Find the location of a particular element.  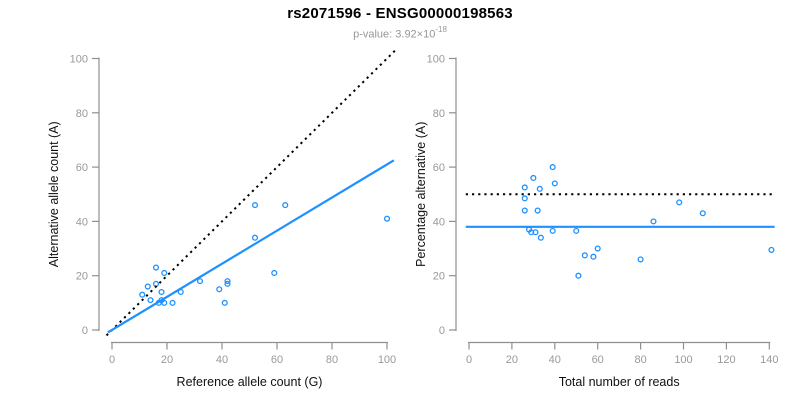

chart-title: rs2071596 - ENSG00000198563 is located at coordinates (400, 13).